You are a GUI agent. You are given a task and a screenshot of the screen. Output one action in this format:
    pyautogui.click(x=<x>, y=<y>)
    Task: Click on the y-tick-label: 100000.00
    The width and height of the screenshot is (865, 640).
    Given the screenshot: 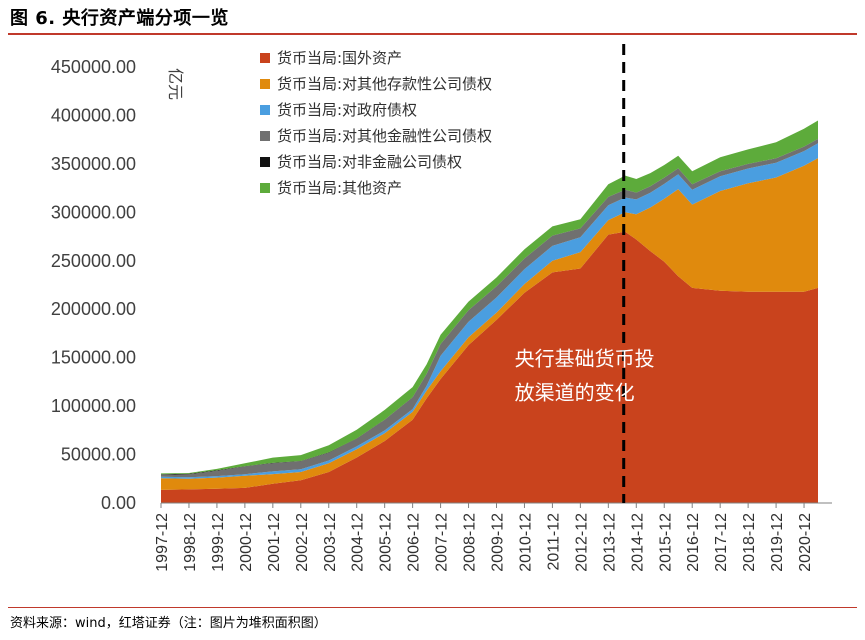 What is the action you would take?
    pyautogui.click(x=93, y=406)
    